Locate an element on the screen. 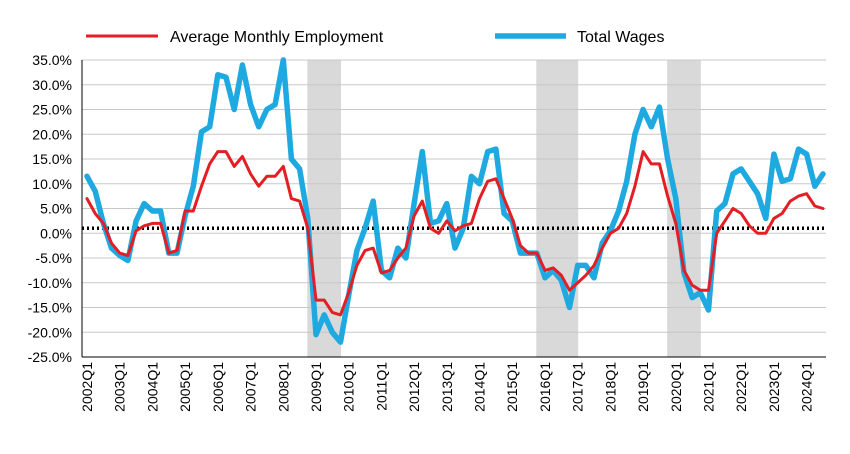 Image resolution: width=850 pixels, height=454 pixels. x-tick-label: 2014Q1 is located at coordinates (480, 387).